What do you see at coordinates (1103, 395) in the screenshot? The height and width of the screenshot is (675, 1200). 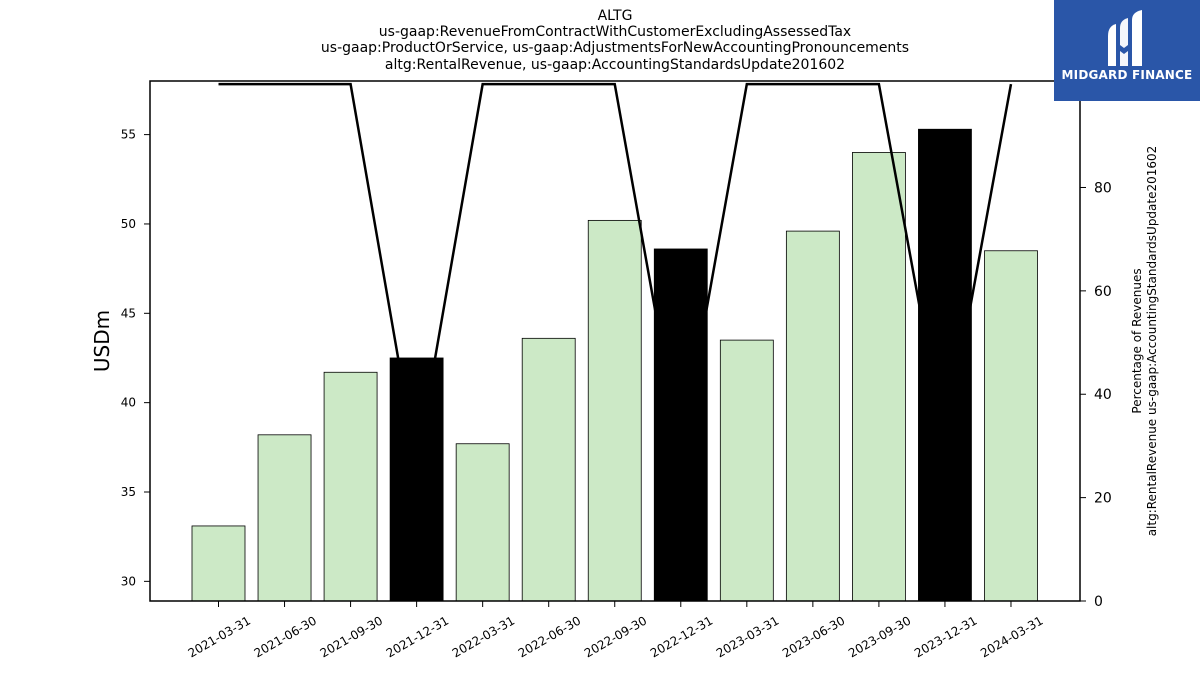 I see `y2-tick-label: 40` at bounding box center [1103, 395].